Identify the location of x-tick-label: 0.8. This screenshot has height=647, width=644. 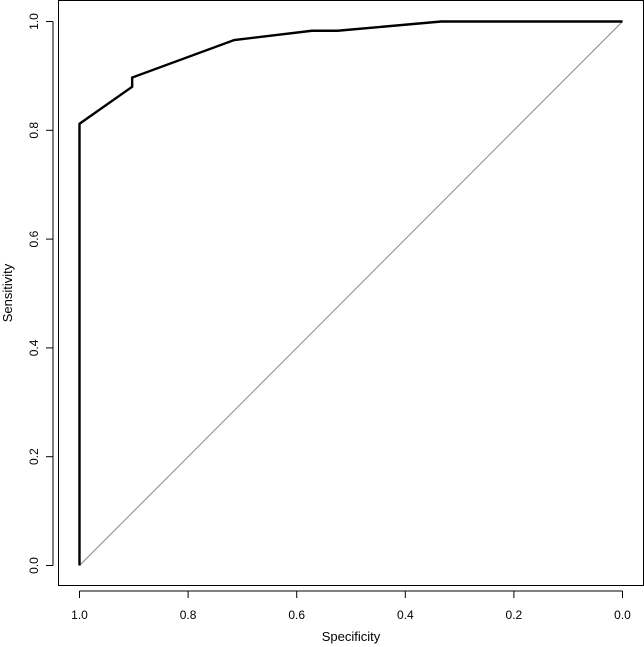
(188, 615).